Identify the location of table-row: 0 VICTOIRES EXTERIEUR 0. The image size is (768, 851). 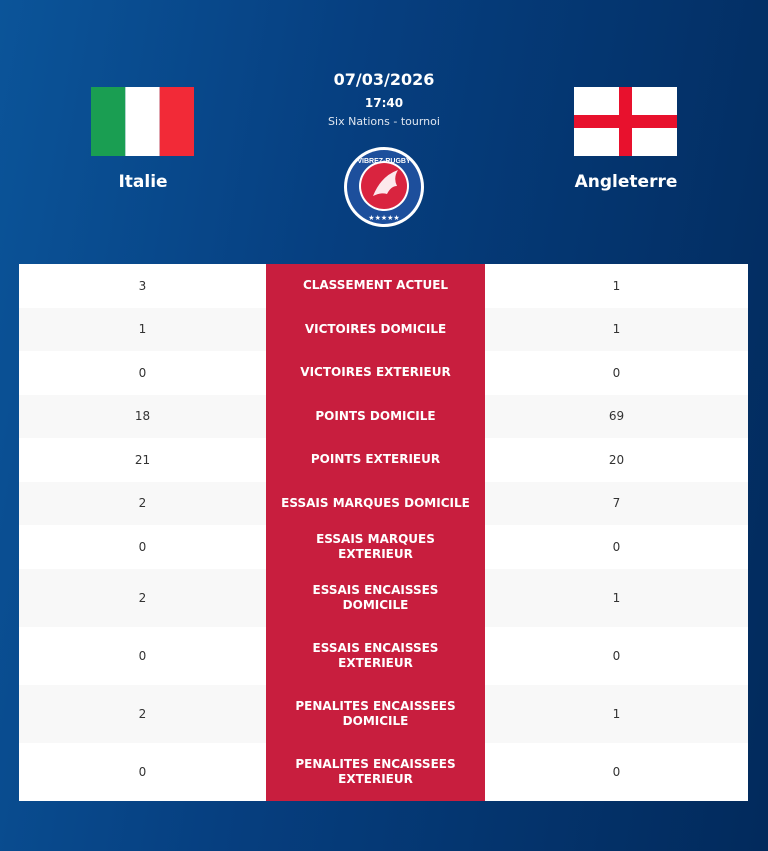
(383, 373).